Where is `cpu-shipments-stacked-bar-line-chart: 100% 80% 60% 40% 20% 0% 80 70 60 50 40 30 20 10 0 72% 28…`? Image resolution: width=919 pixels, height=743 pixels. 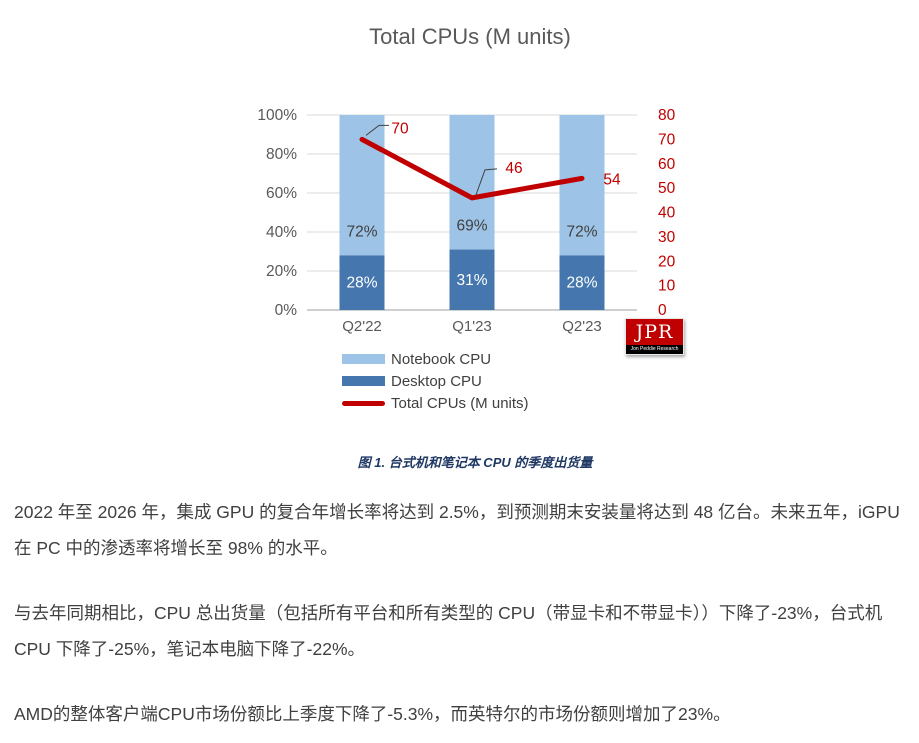 cpu-shipments-stacked-bar-line-chart: 100% 80% 60% 40% 20% 0% 80 70 60 50 40 30 20 10 0 72% 28… is located at coordinates (466, 221).